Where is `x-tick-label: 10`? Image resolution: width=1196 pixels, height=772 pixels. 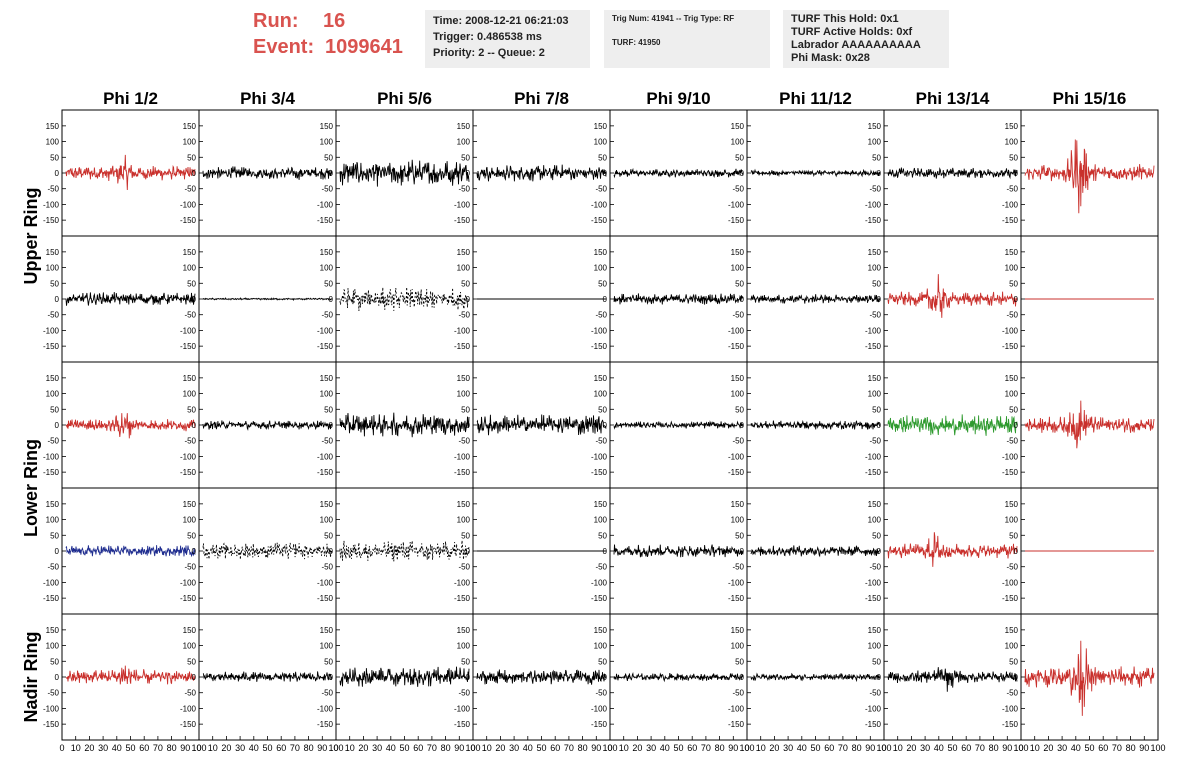
x-tick-label: 10 is located at coordinates (487, 748).